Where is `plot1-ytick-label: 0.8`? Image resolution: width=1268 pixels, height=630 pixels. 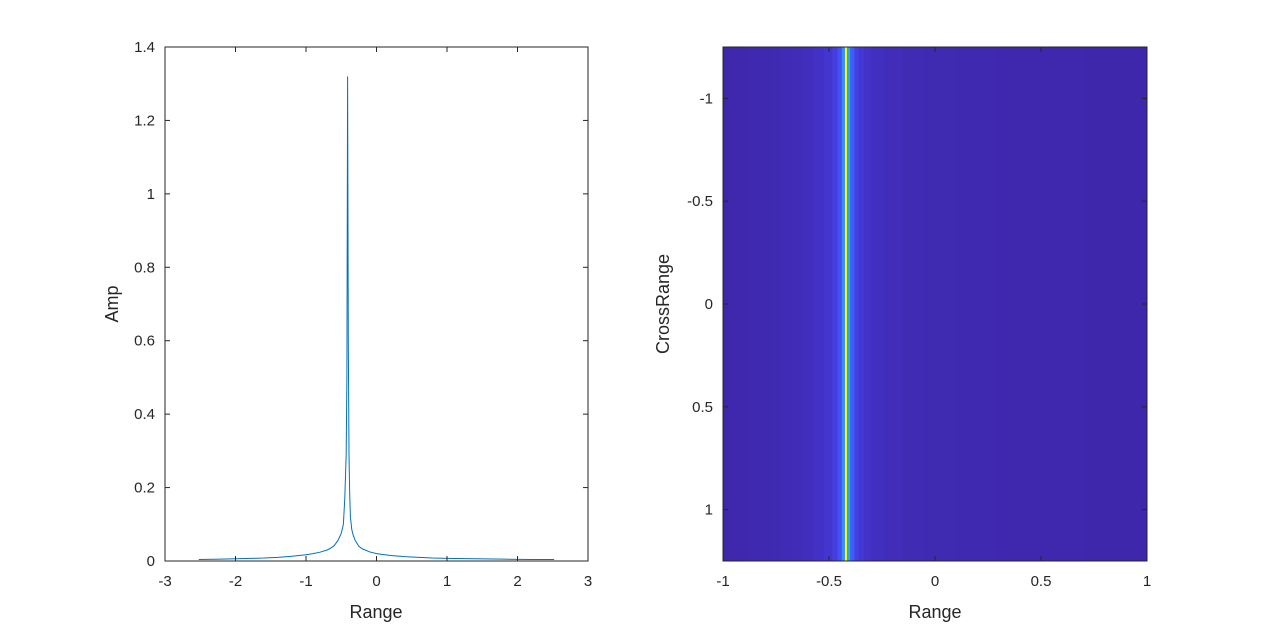
plot1-ytick-label: 0.8 is located at coordinates (144, 267).